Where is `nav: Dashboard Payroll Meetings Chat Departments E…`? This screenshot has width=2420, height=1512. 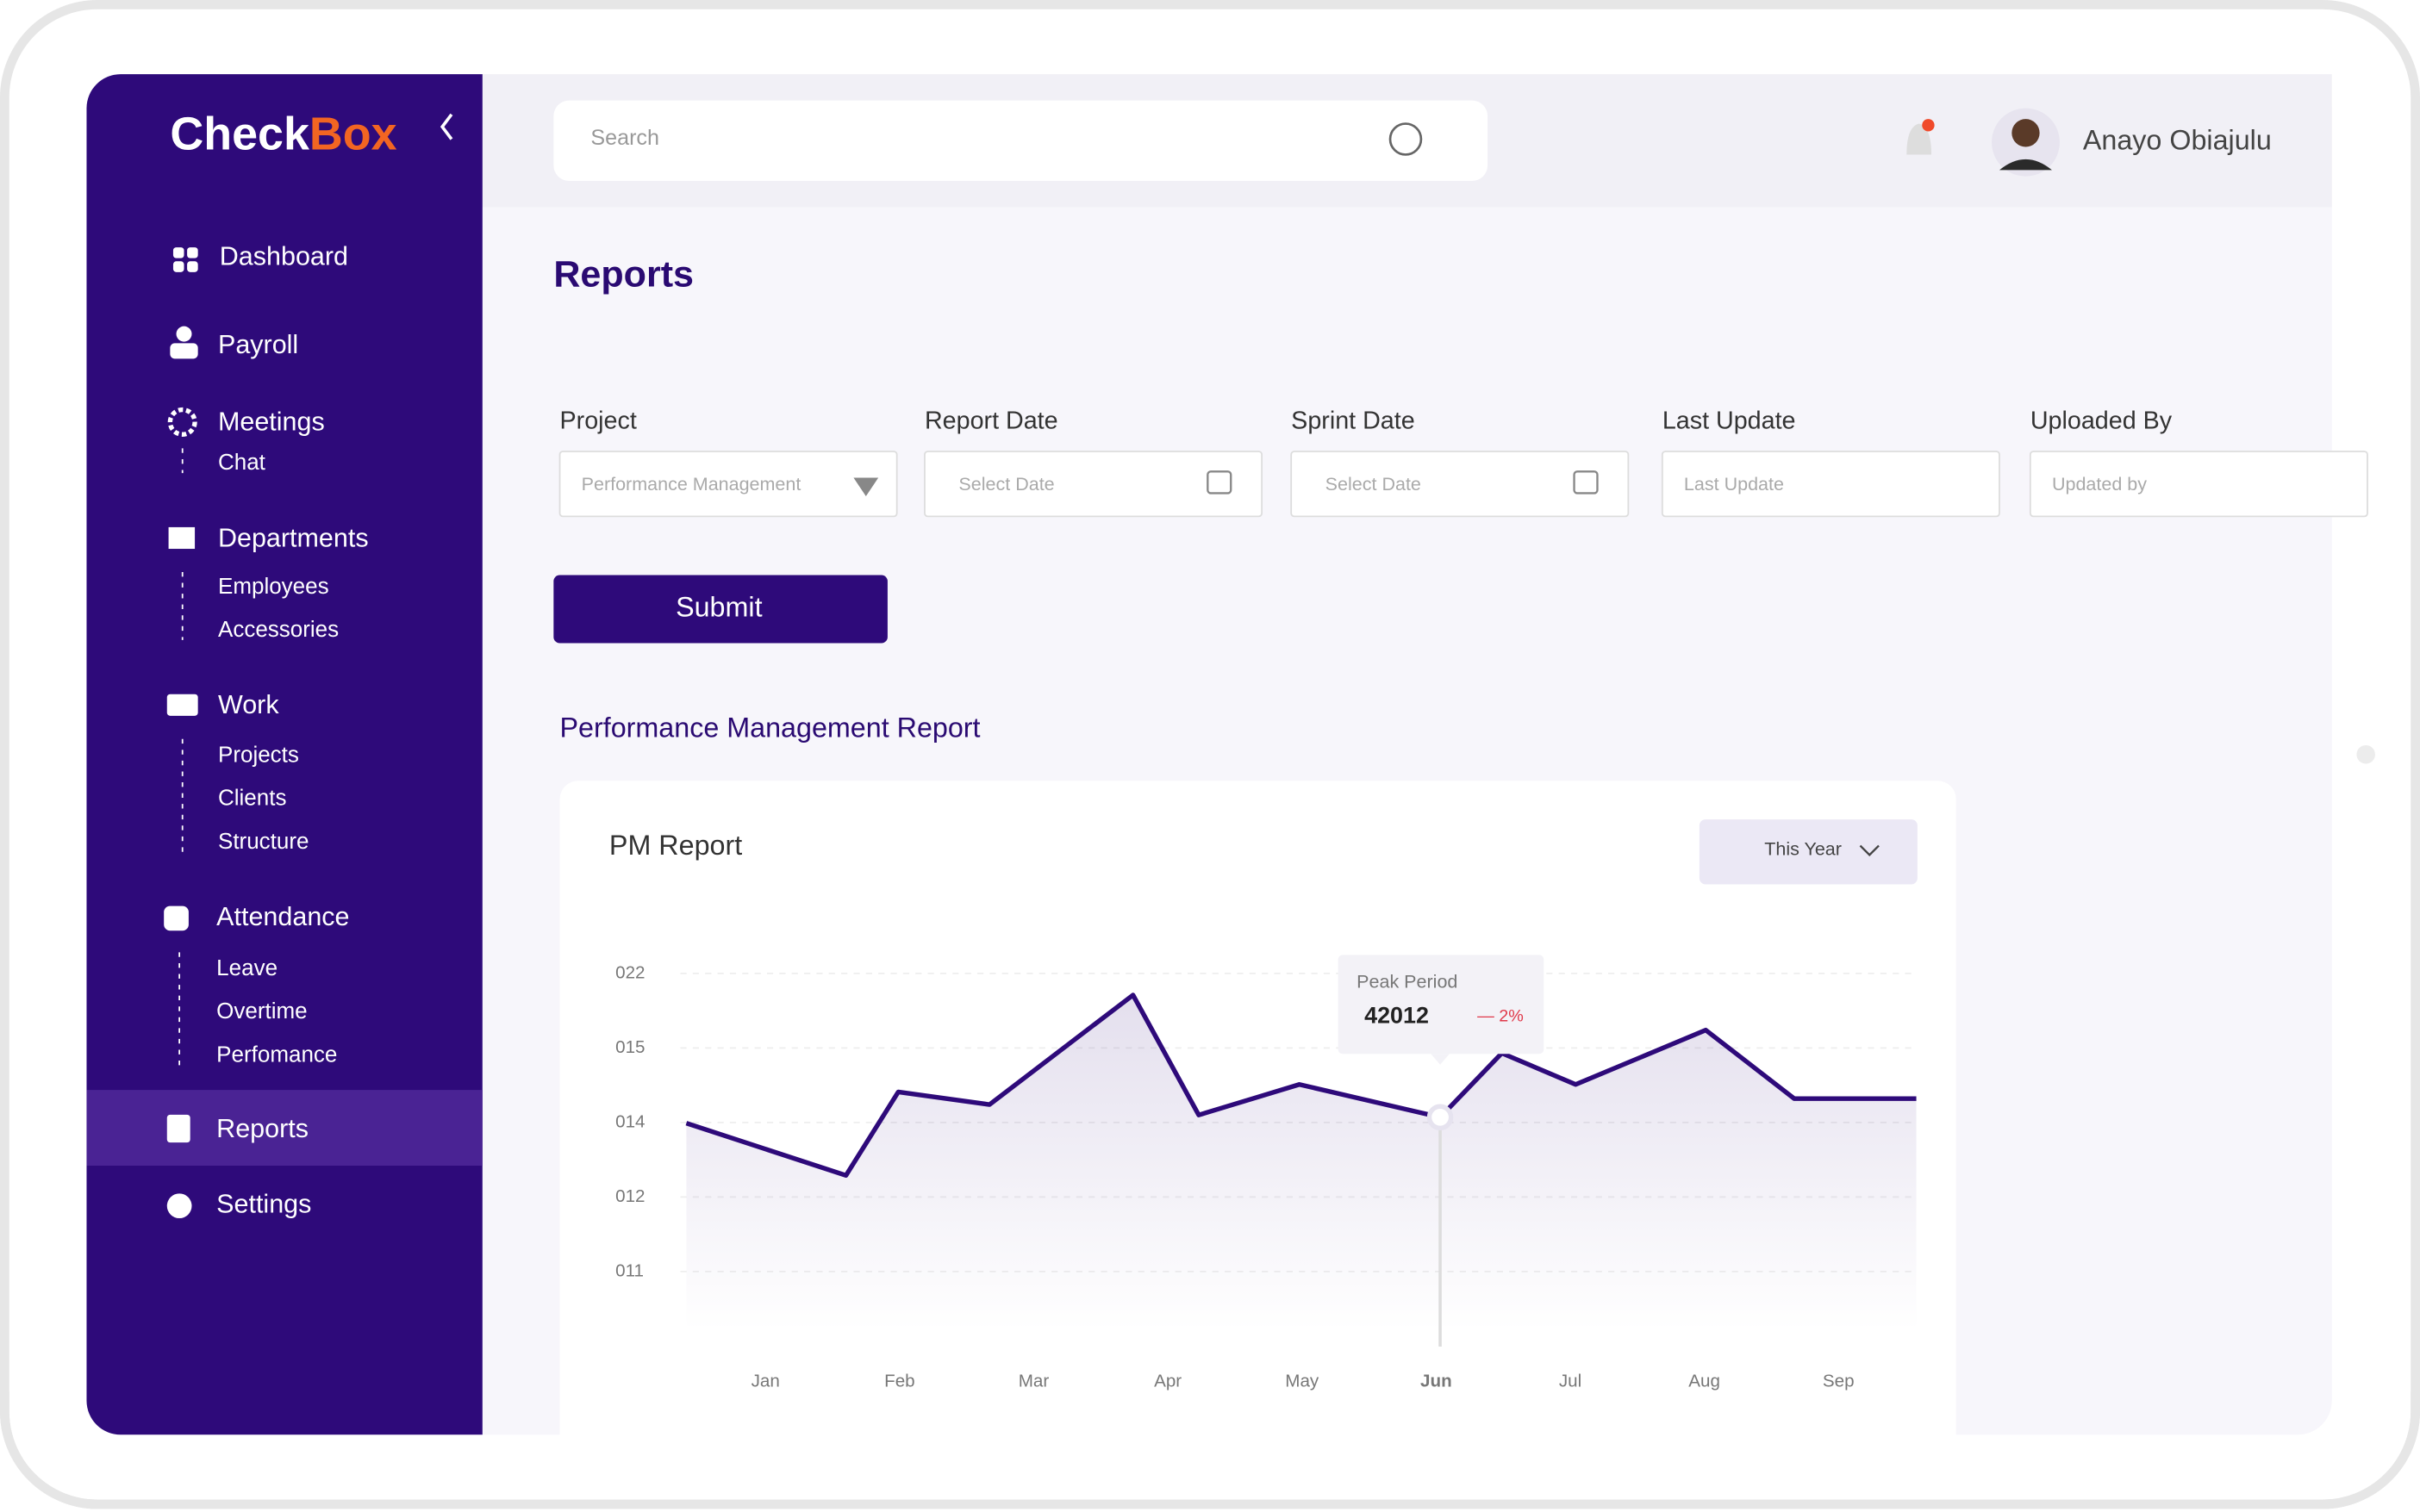 nav: Dashboard Payroll Meetings Chat Departments E… is located at coordinates (292, 731).